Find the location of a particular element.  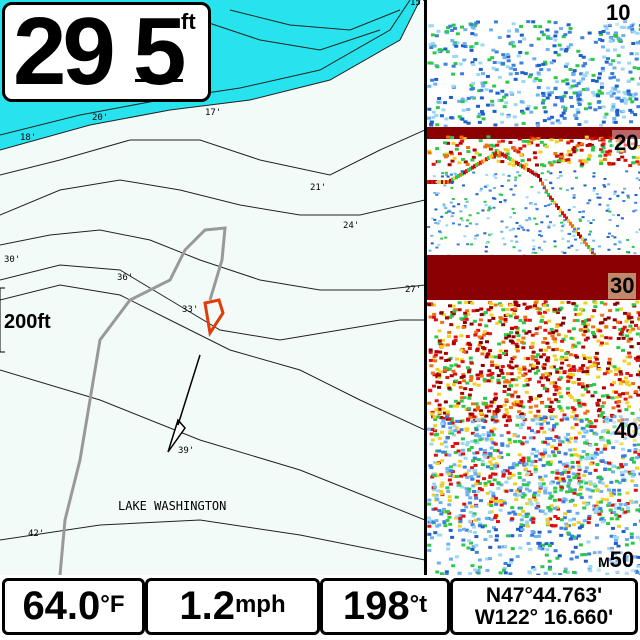

range-marker: M is located at coordinates (604, 562).